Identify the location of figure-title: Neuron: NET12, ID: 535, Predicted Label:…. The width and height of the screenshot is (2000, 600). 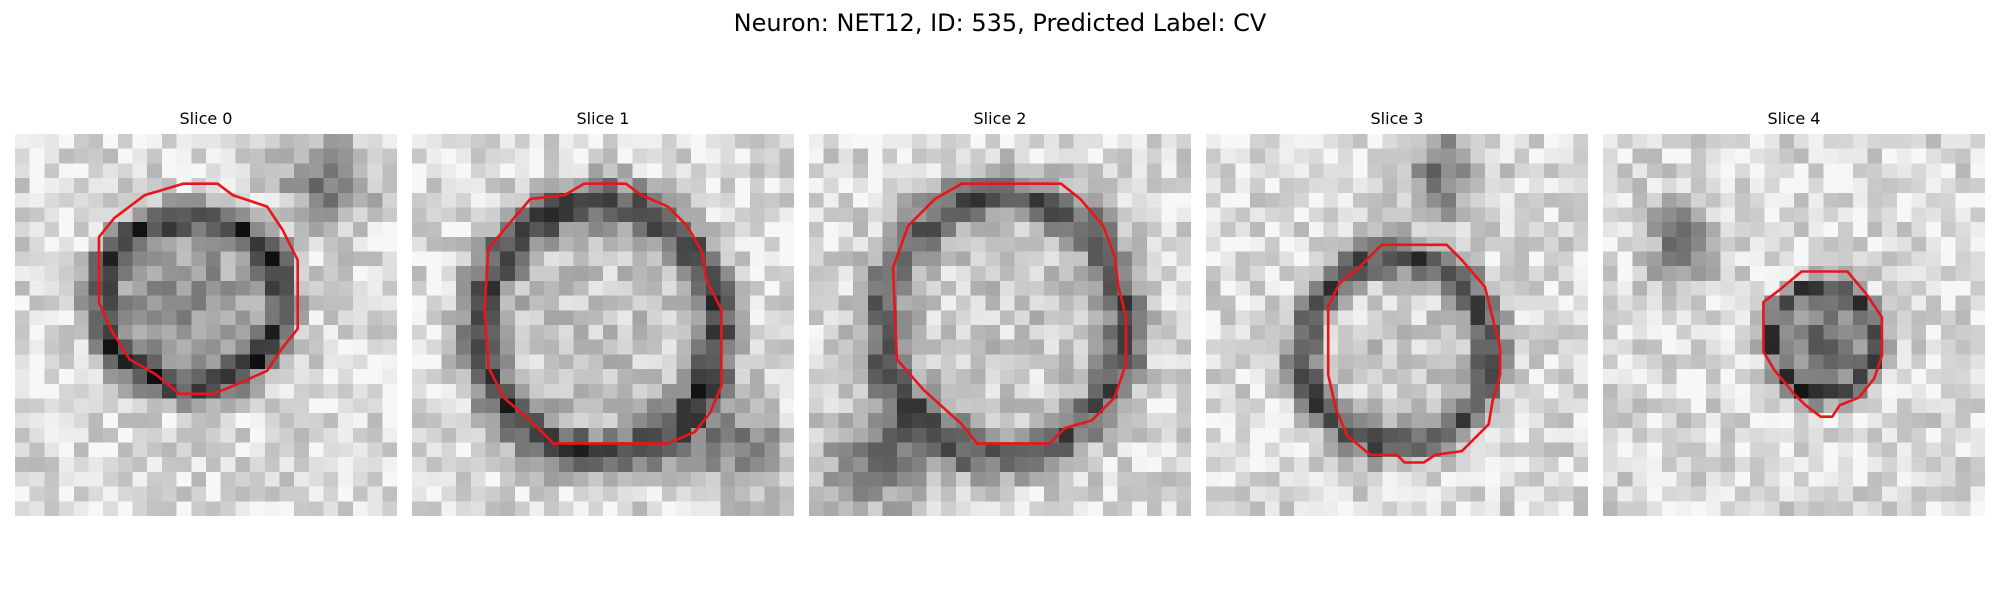
(1000, 23).